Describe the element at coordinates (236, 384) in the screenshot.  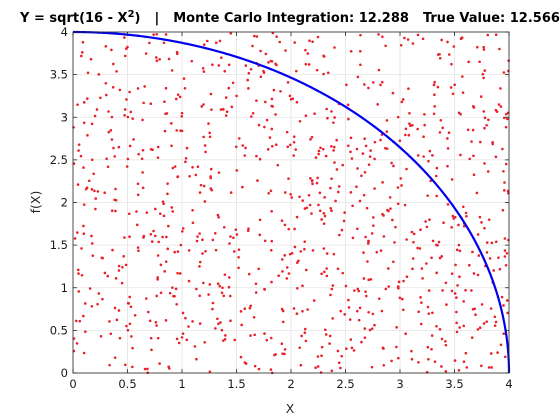
I see `x-tick-label: 1.5` at that location.